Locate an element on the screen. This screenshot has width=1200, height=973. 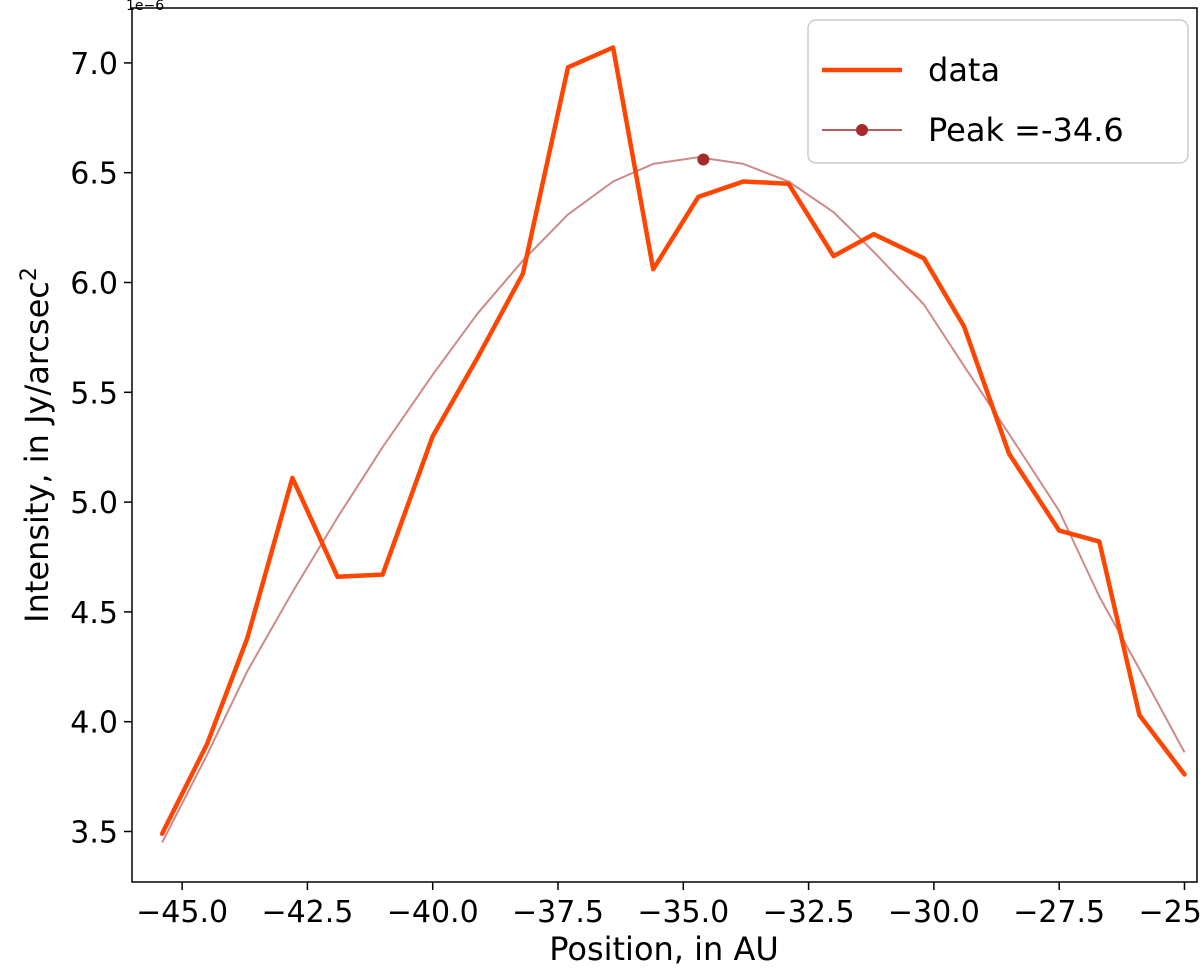
x-tick-label: −35.0 is located at coordinates (683, 912).